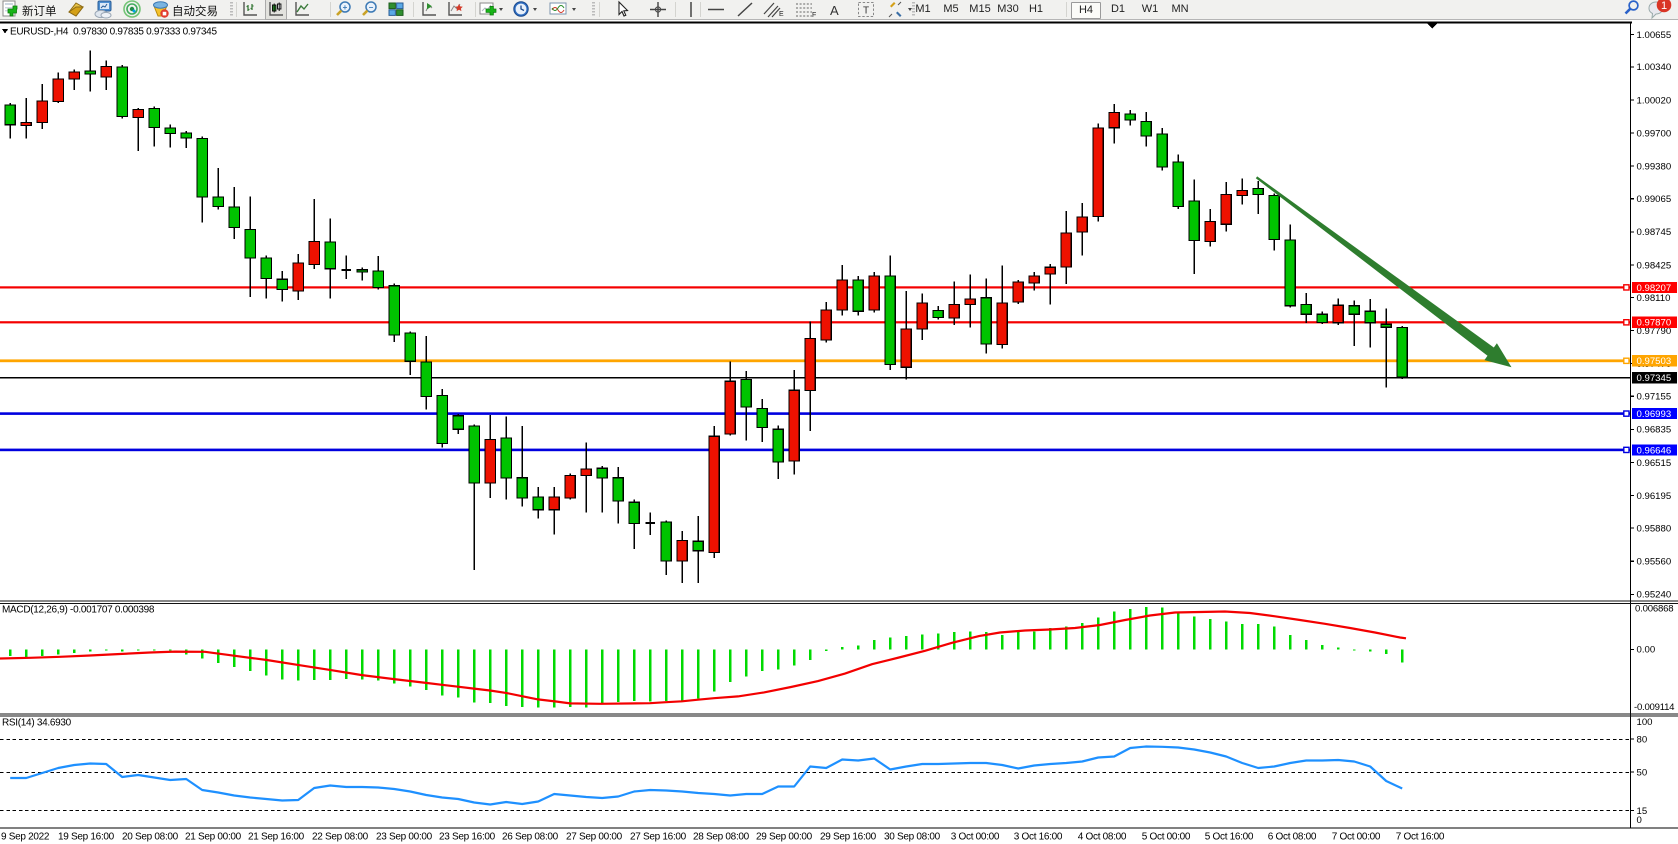 The image size is (1678, 844). Describe the element at coordinates (784, 837) in the screenshot. I see `svg-text: 29 Sep 00:00` at that location.